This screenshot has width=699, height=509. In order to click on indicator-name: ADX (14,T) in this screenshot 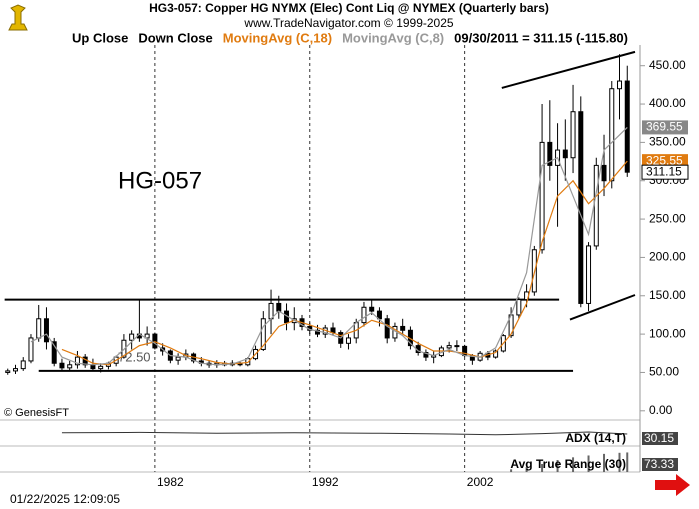, I will do `click(595, 438)`.